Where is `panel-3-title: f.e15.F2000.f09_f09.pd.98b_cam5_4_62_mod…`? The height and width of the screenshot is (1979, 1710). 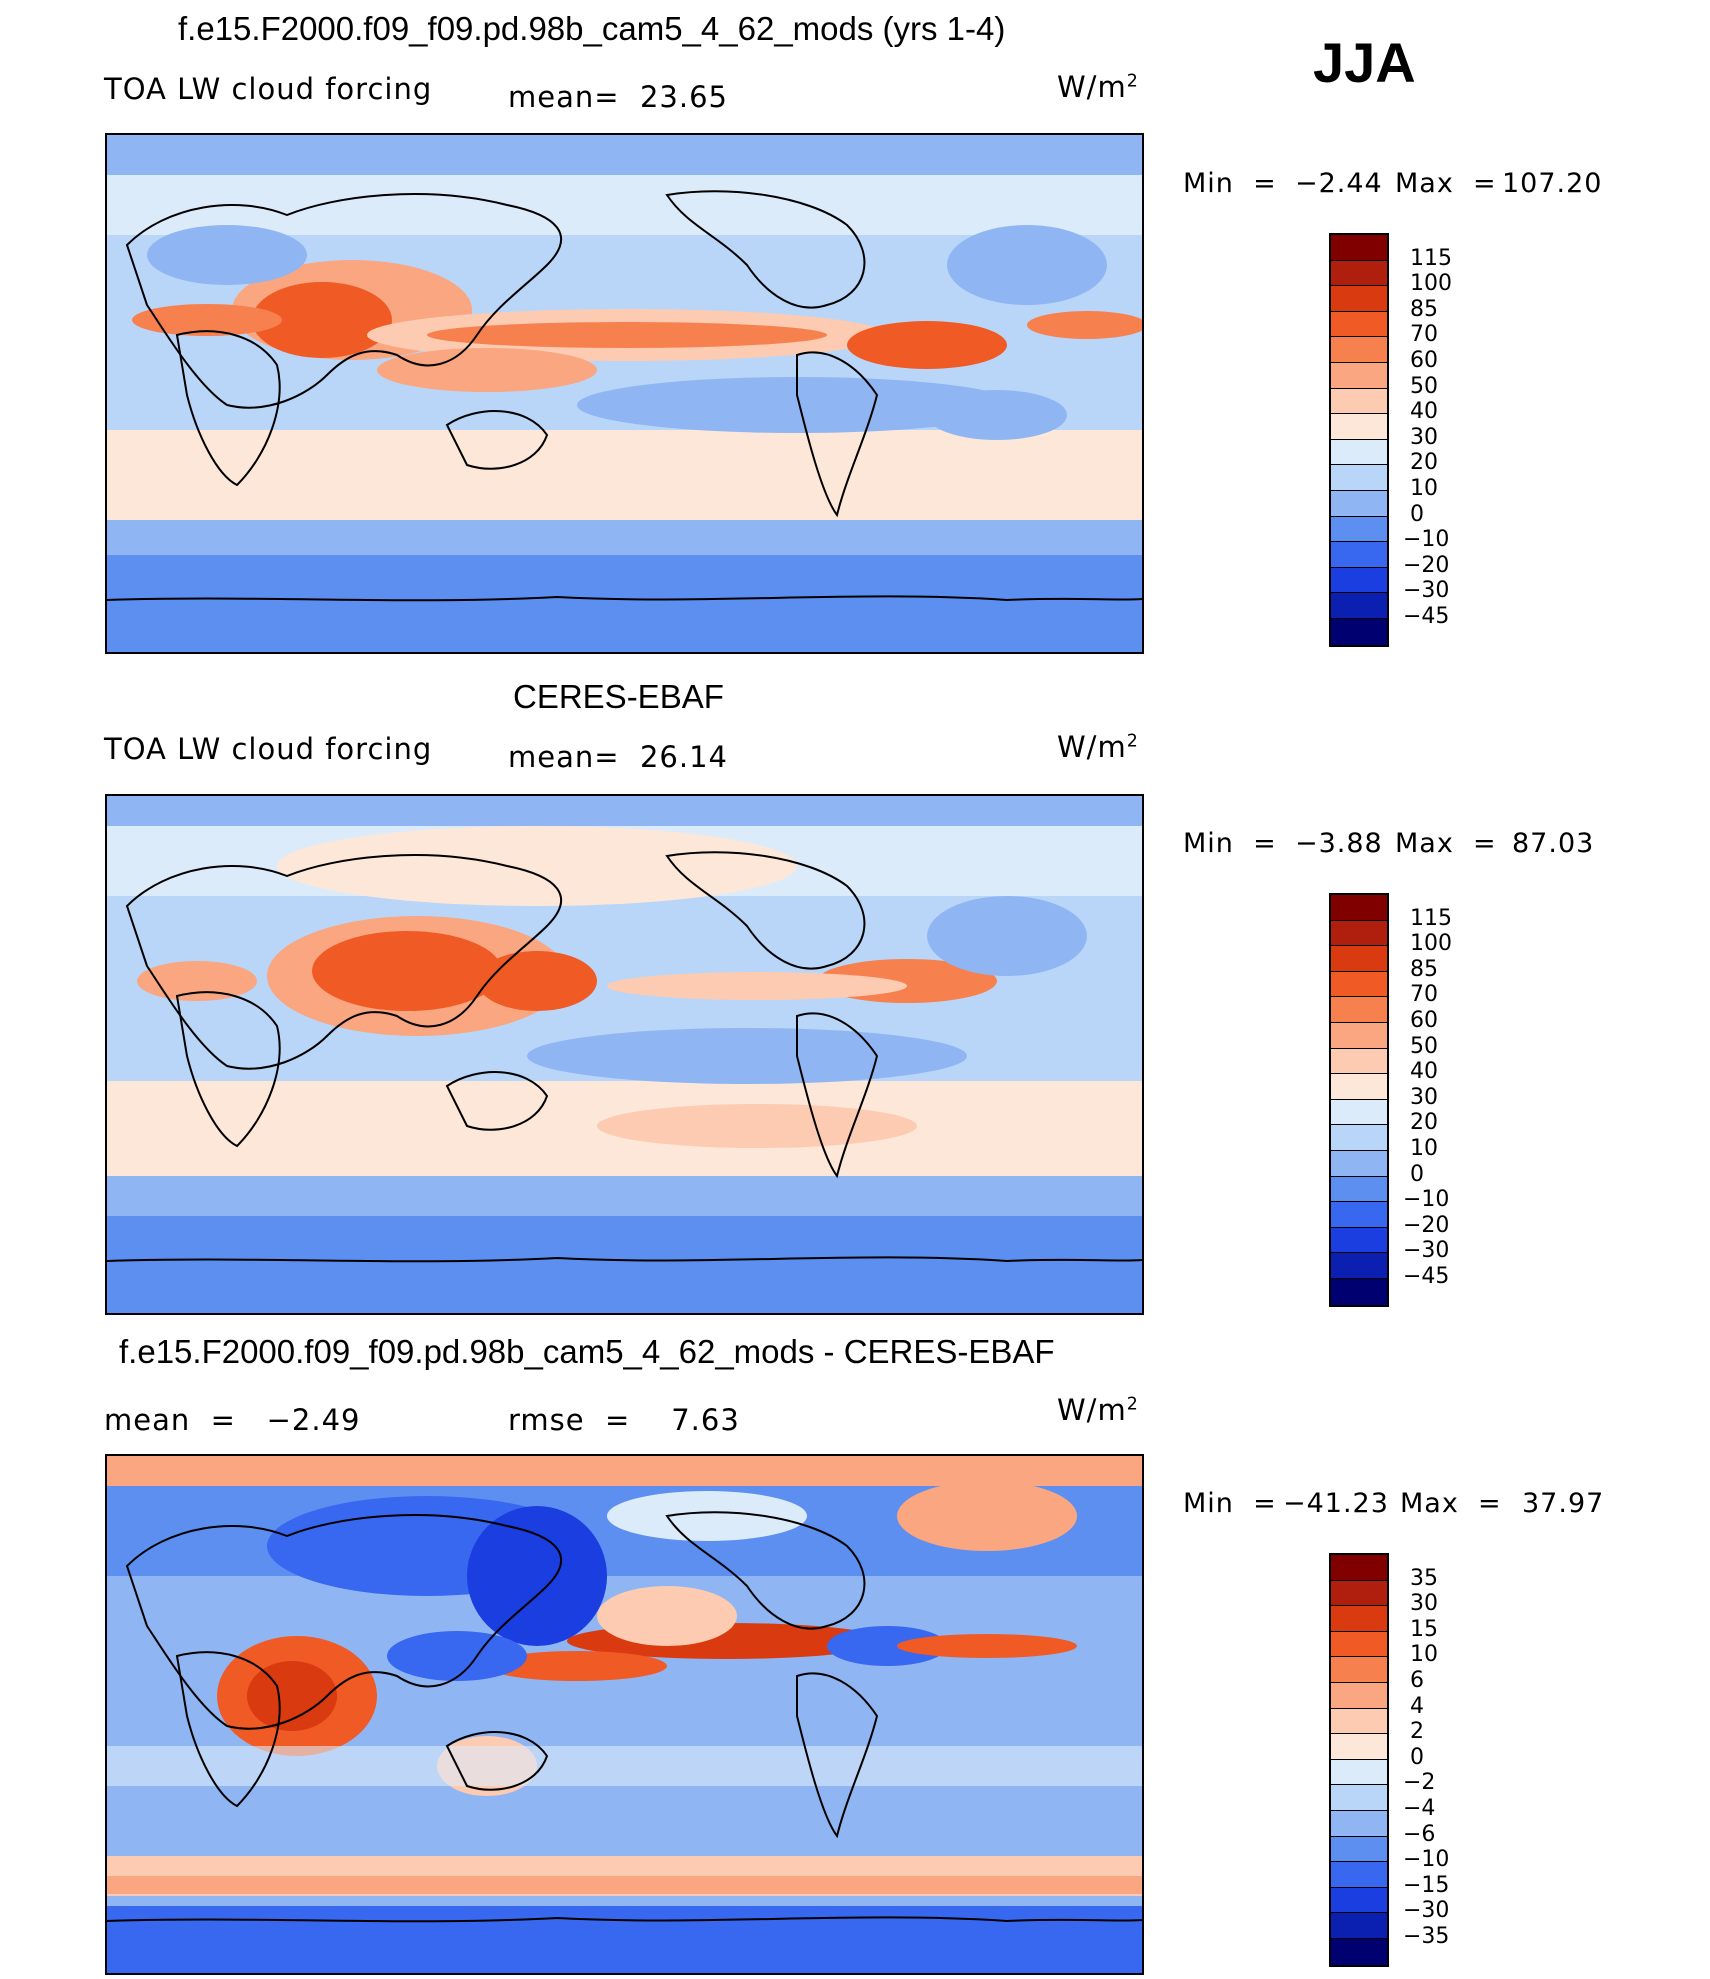
panel-3-title: f.e15.F2000.f09_f09.pd.98b_cam5_4_62_mod… is located at coordinates (587, 1351).